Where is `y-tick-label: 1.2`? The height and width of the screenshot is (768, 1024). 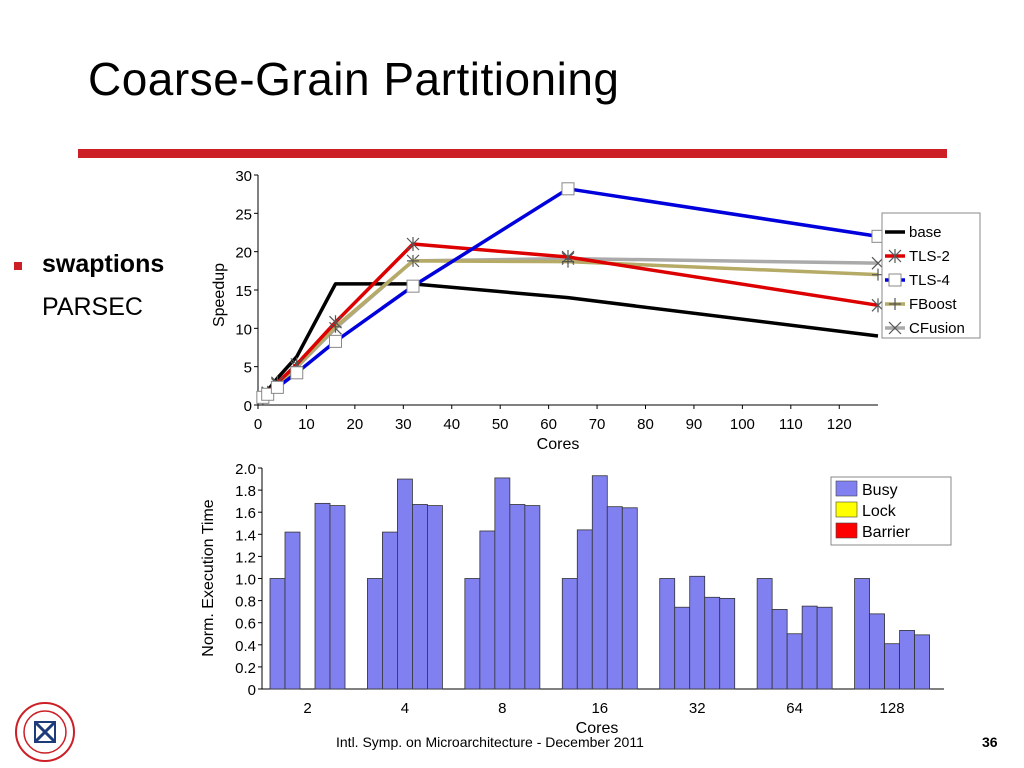
y-tick-label: 1.2 is located at coordinates (245, 557).